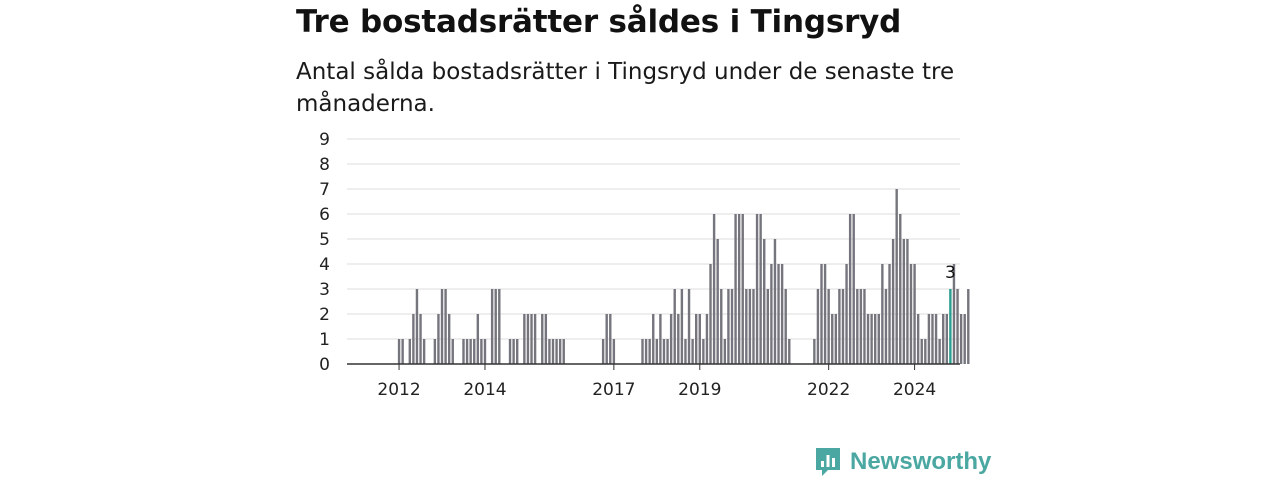 Image resolution: width=1280 pixels, height=480 pixels. What do you see at coordinates (324, 290) in the screenshot?
I see `y-tick-label: 3` at bounding box center [324, 290].